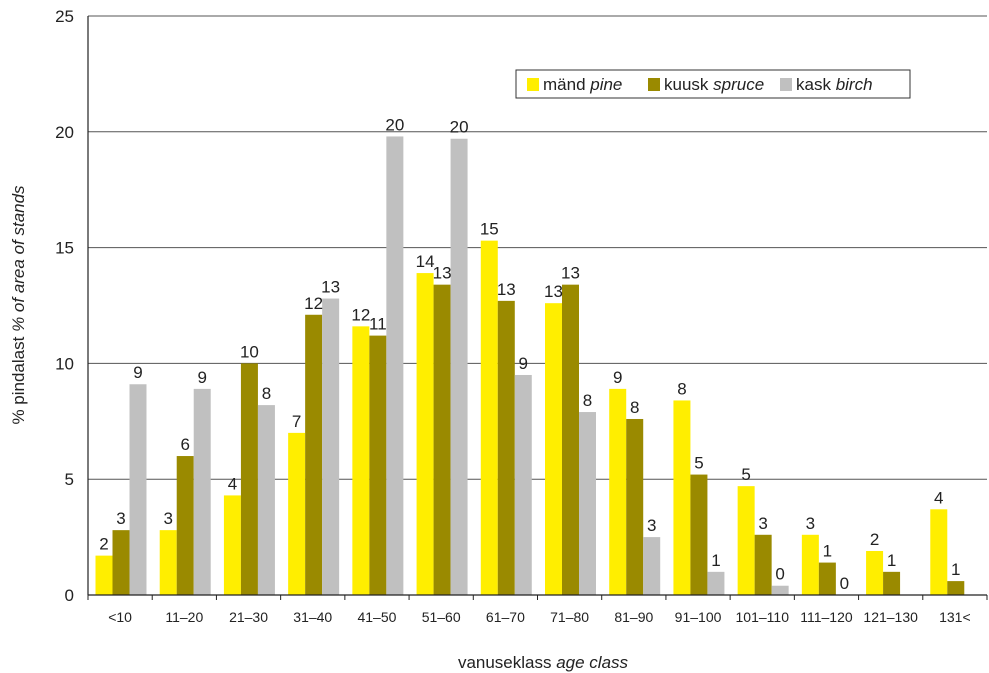 The image size is (989, 673). What do you see at coordinates (64, 16) in the screenshot?
I see `y-tick-label: 25` at bounding box center [64, 16].